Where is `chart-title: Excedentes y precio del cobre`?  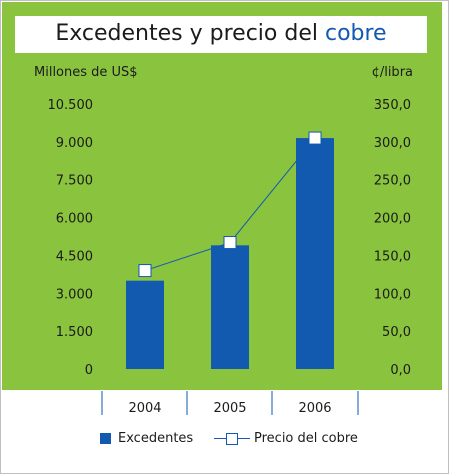 chart-title: Excedentes y precio del cobre is located at coordinates (221, 33).